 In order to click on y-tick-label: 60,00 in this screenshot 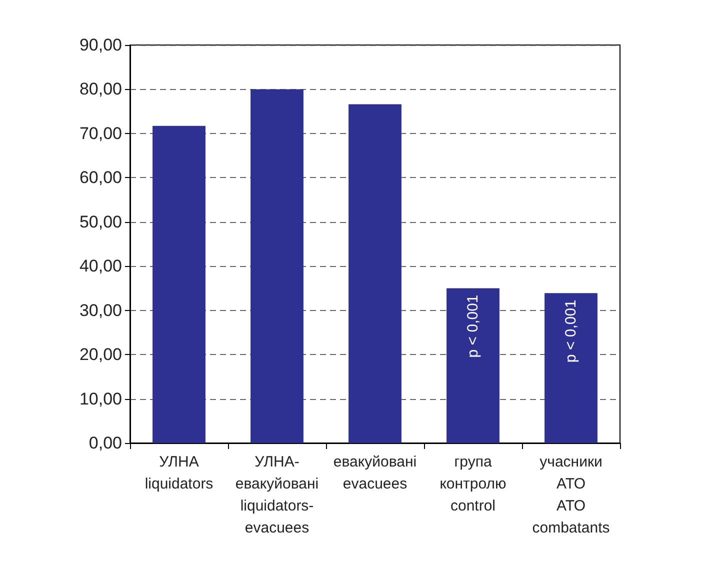, I will do `click(100, 178)`.